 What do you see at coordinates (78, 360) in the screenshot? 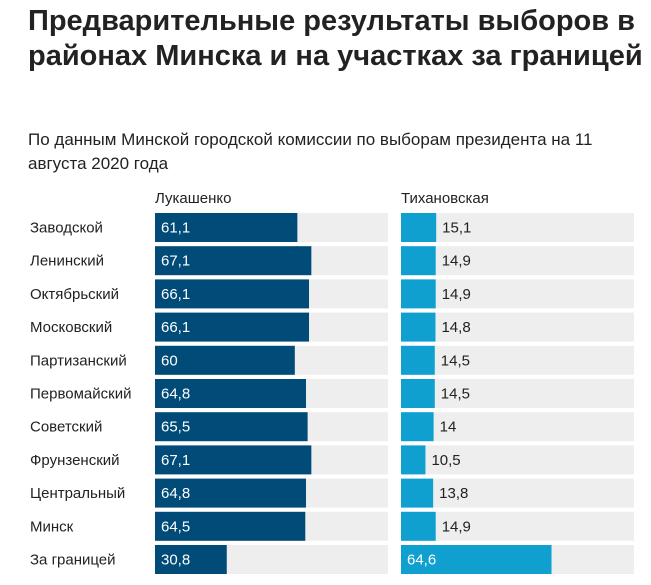
I see `category-label: Партизанский` at bounding box center [78, 360].